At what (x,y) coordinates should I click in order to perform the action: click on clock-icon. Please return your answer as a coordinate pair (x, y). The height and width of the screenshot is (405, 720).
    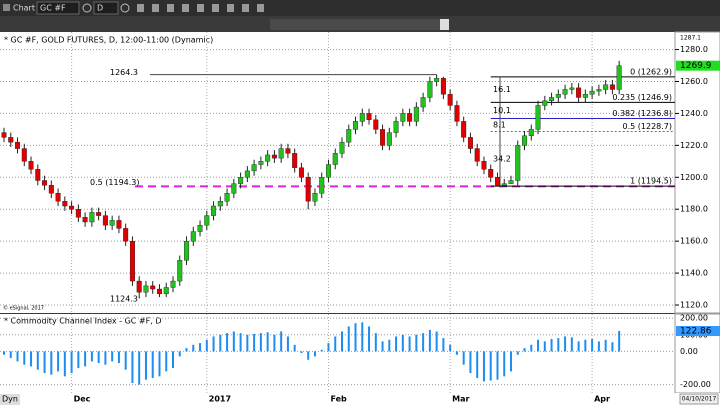
    Looking at the image, I should click on (125, 8).